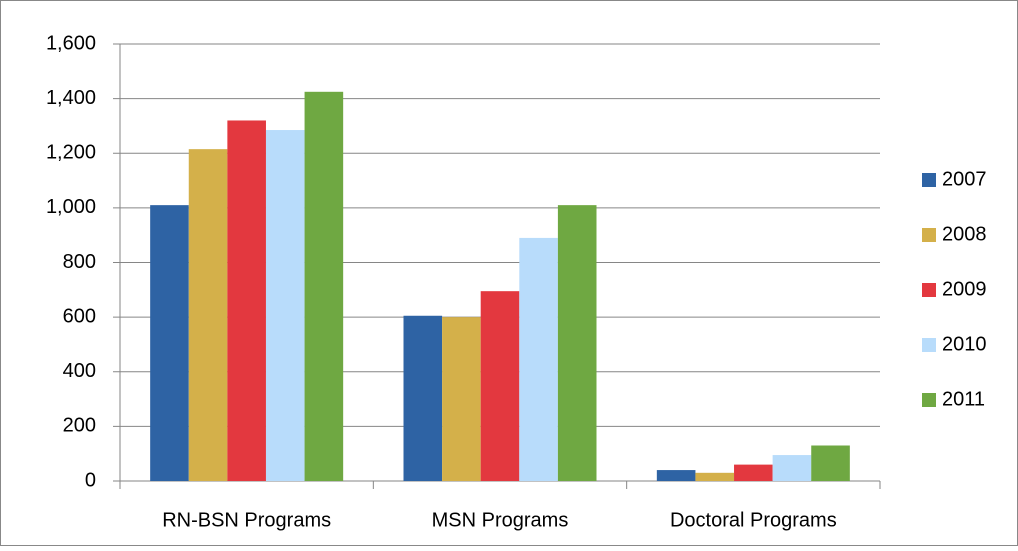  What do you see at coordinates (79, 262) in the screenshot?
I see `y-tick-label: 800` at bounding box center [79, 262].